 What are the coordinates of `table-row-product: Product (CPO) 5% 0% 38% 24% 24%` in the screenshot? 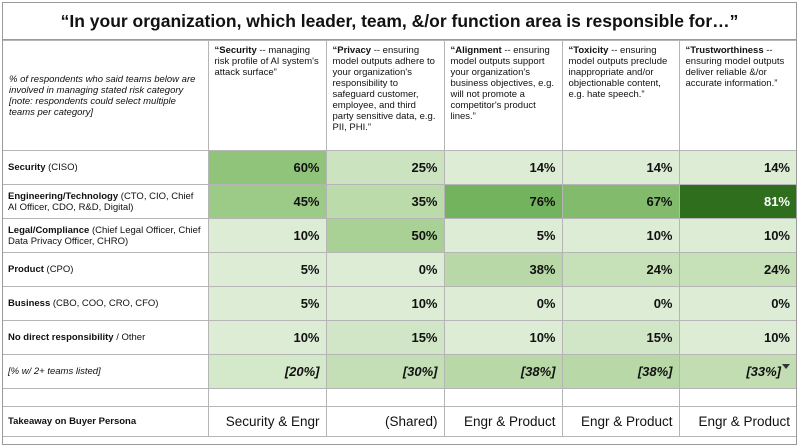 It's located at (399, 269).